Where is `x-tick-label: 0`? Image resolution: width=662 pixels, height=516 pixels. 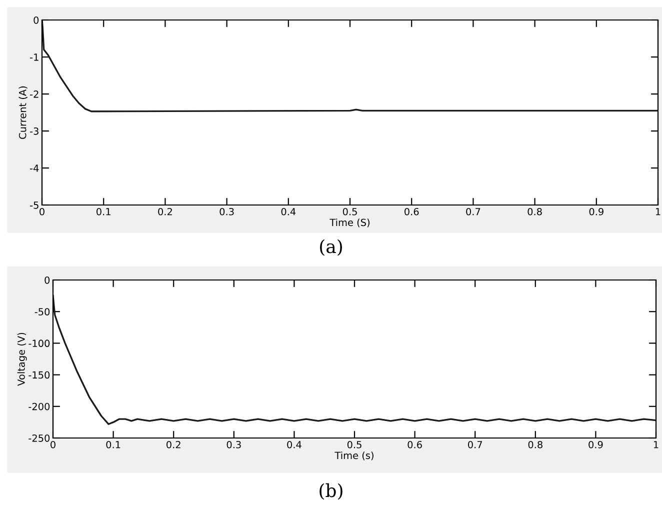
x-tick-label: 0 is located at coordinates (53, 444).